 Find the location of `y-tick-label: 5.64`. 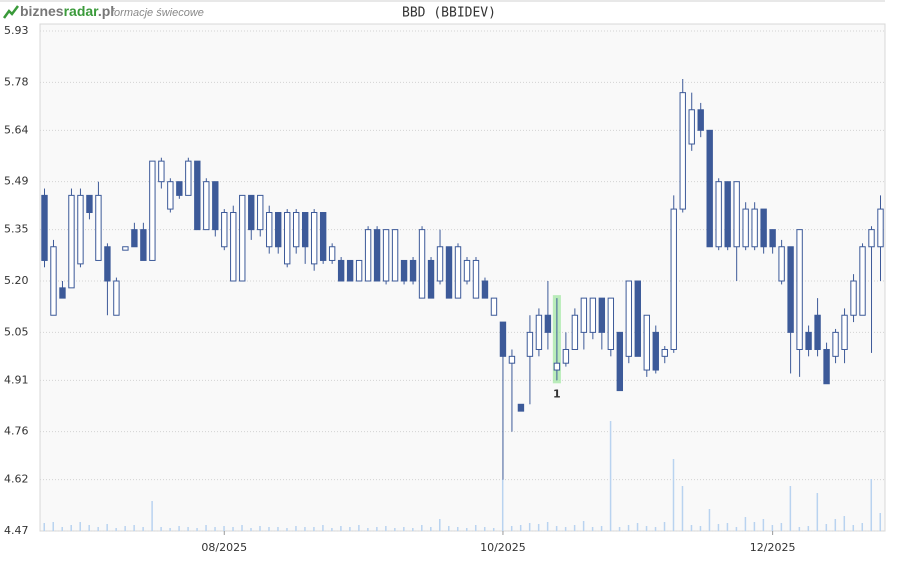

y-tick-label: 5.64 is located at coordinates (16, 129).